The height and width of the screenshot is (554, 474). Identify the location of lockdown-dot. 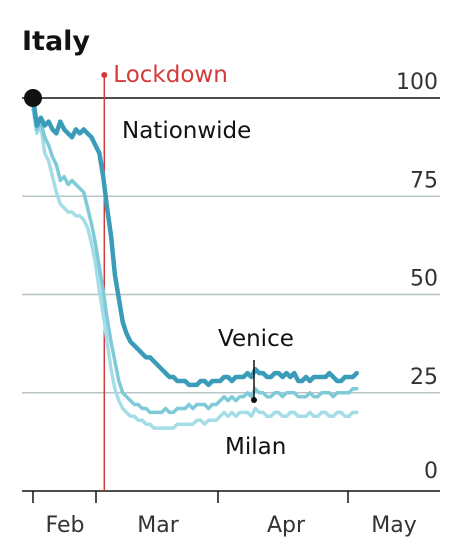
(104, 75).